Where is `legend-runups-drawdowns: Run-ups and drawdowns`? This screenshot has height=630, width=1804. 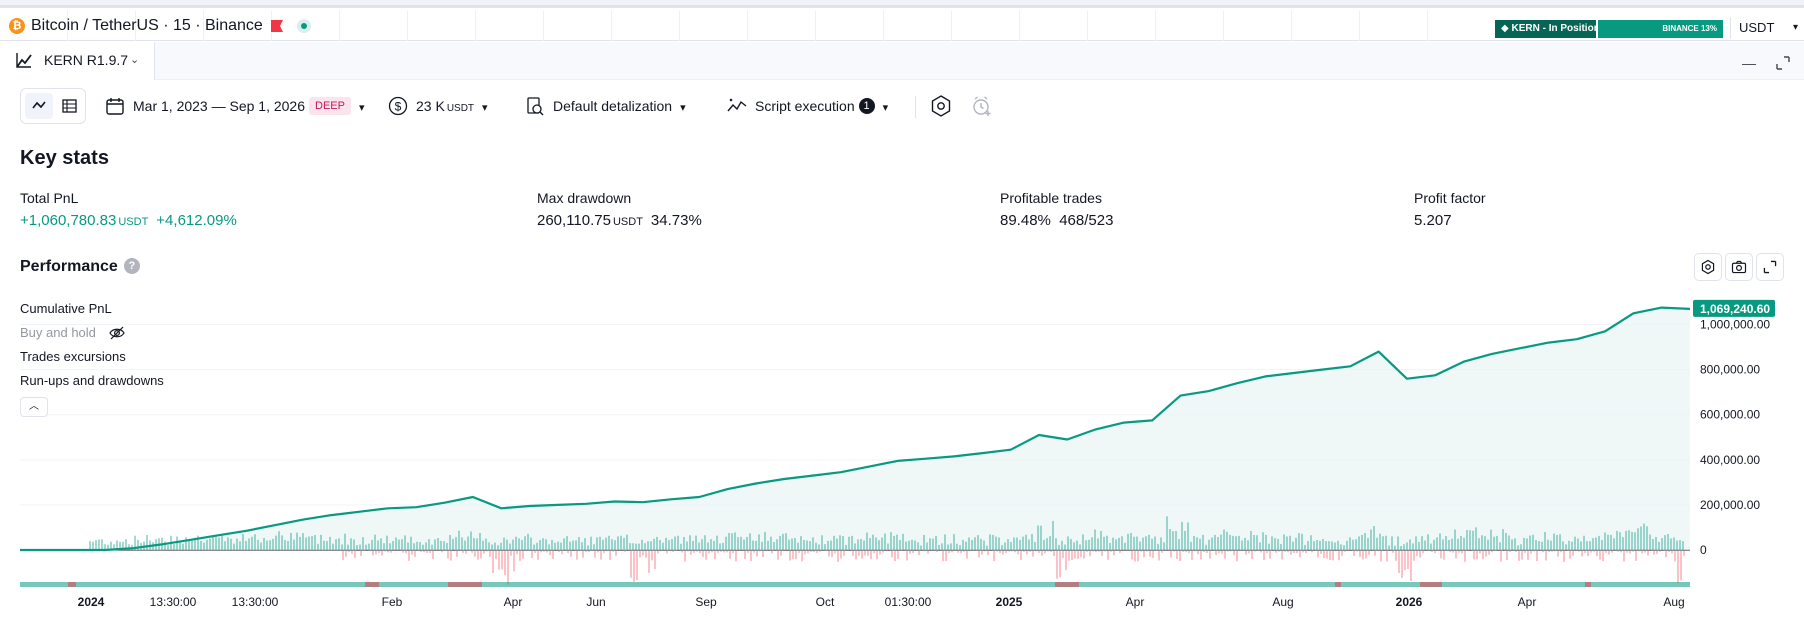 legend-runups-drawdowns: Run-ups and drawdowns is located at coordinates (92, 380).